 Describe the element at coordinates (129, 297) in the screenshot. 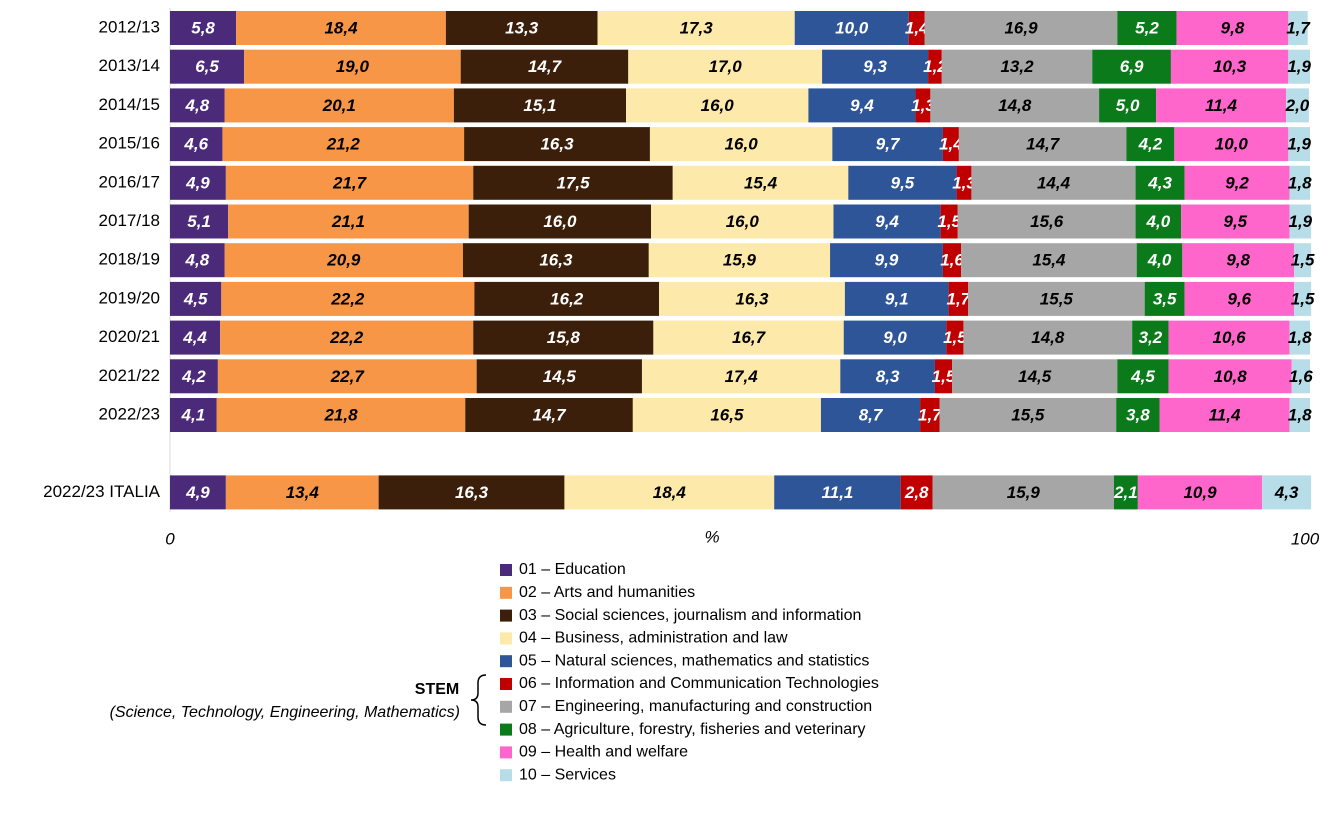

I see `y-tick-label: 2019/20` at that location.